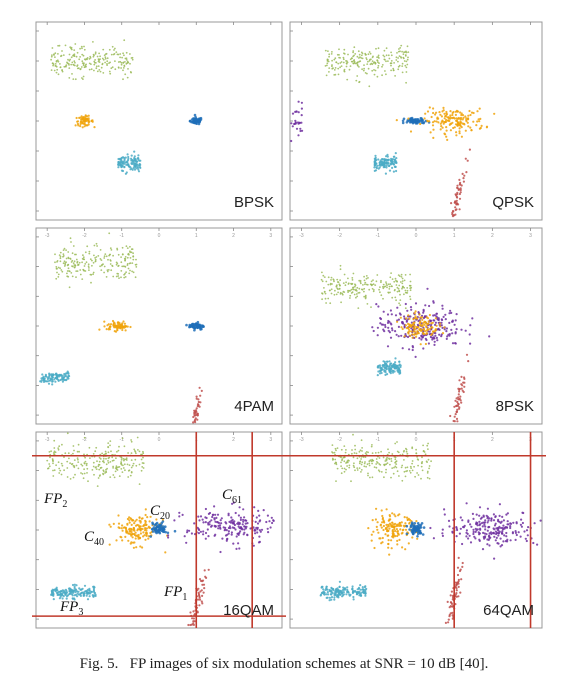  What do you see at coordinates (138, 531) in the screenshot?
I see `cluster-orange` at bounding box center [138, 531].